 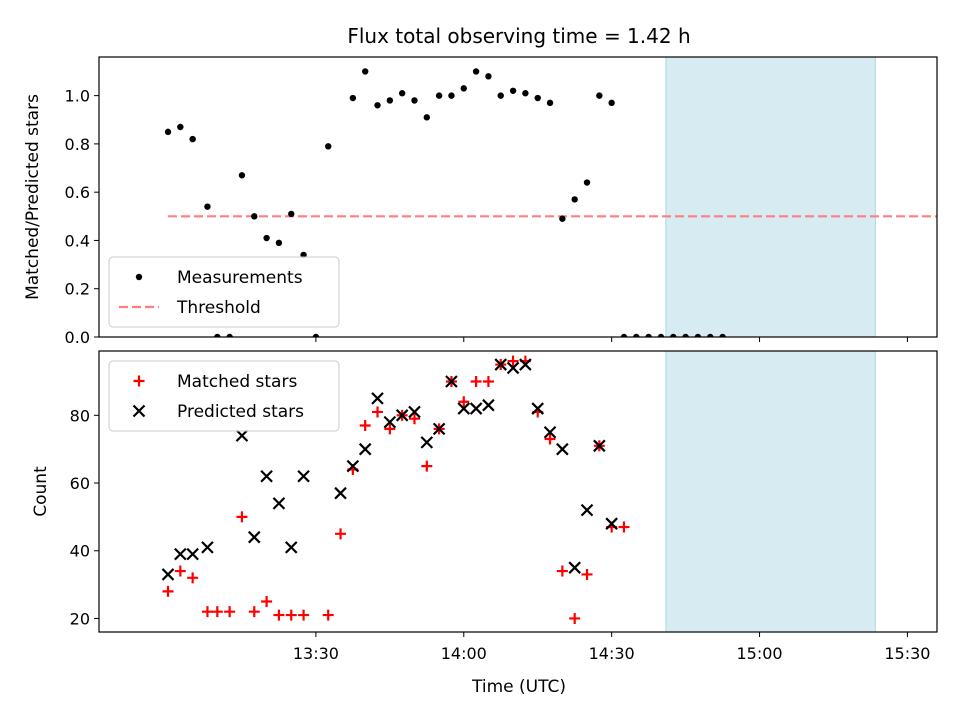 I want to click on y-tick-label: 80, so click(x=80, y=415).